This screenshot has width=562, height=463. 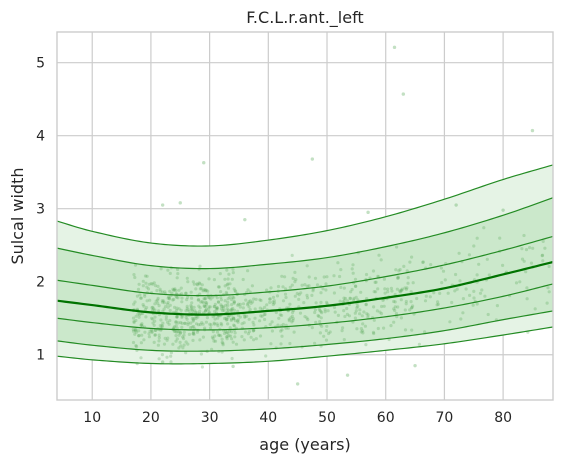 I want to click on x-tick-label: 10, so click(x=92, y=418).